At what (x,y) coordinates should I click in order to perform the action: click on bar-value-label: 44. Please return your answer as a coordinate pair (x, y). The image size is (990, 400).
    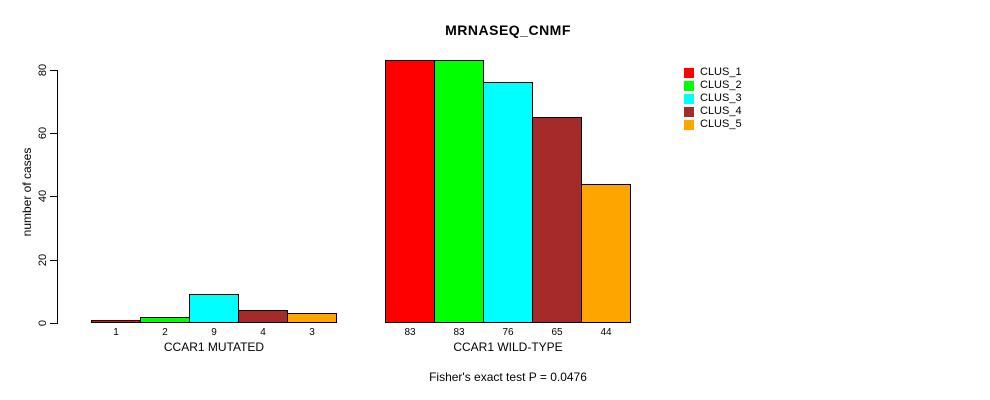
    Looking at the image, I should click on (606, 332).